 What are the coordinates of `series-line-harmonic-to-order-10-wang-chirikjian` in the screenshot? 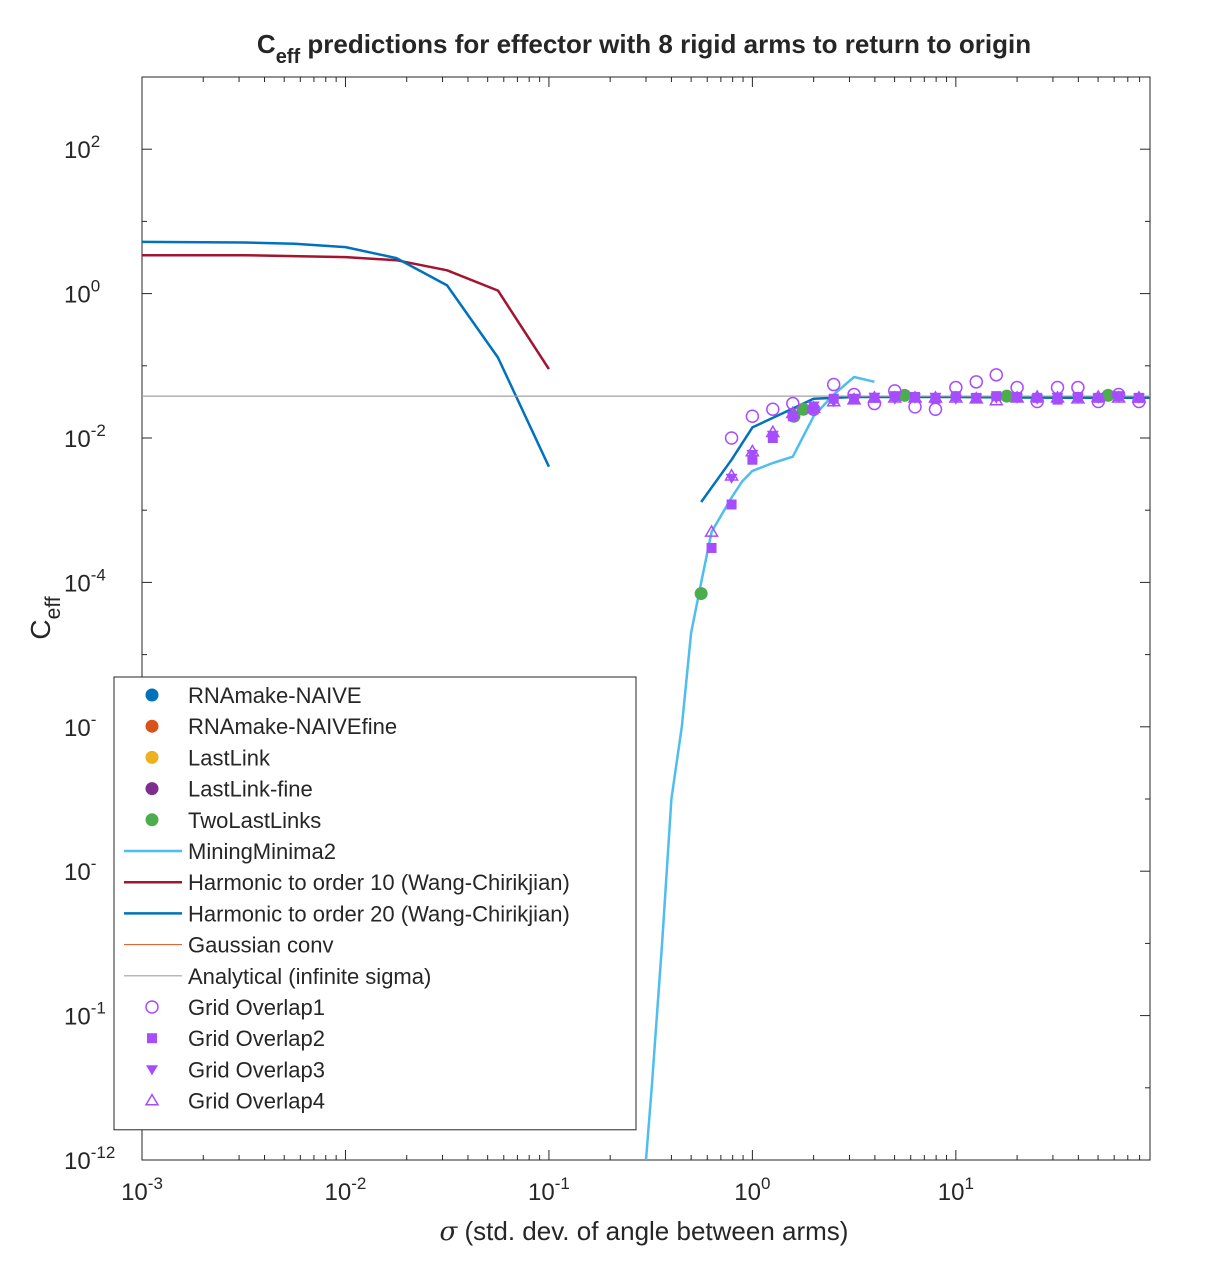 It's located at (346, 311).